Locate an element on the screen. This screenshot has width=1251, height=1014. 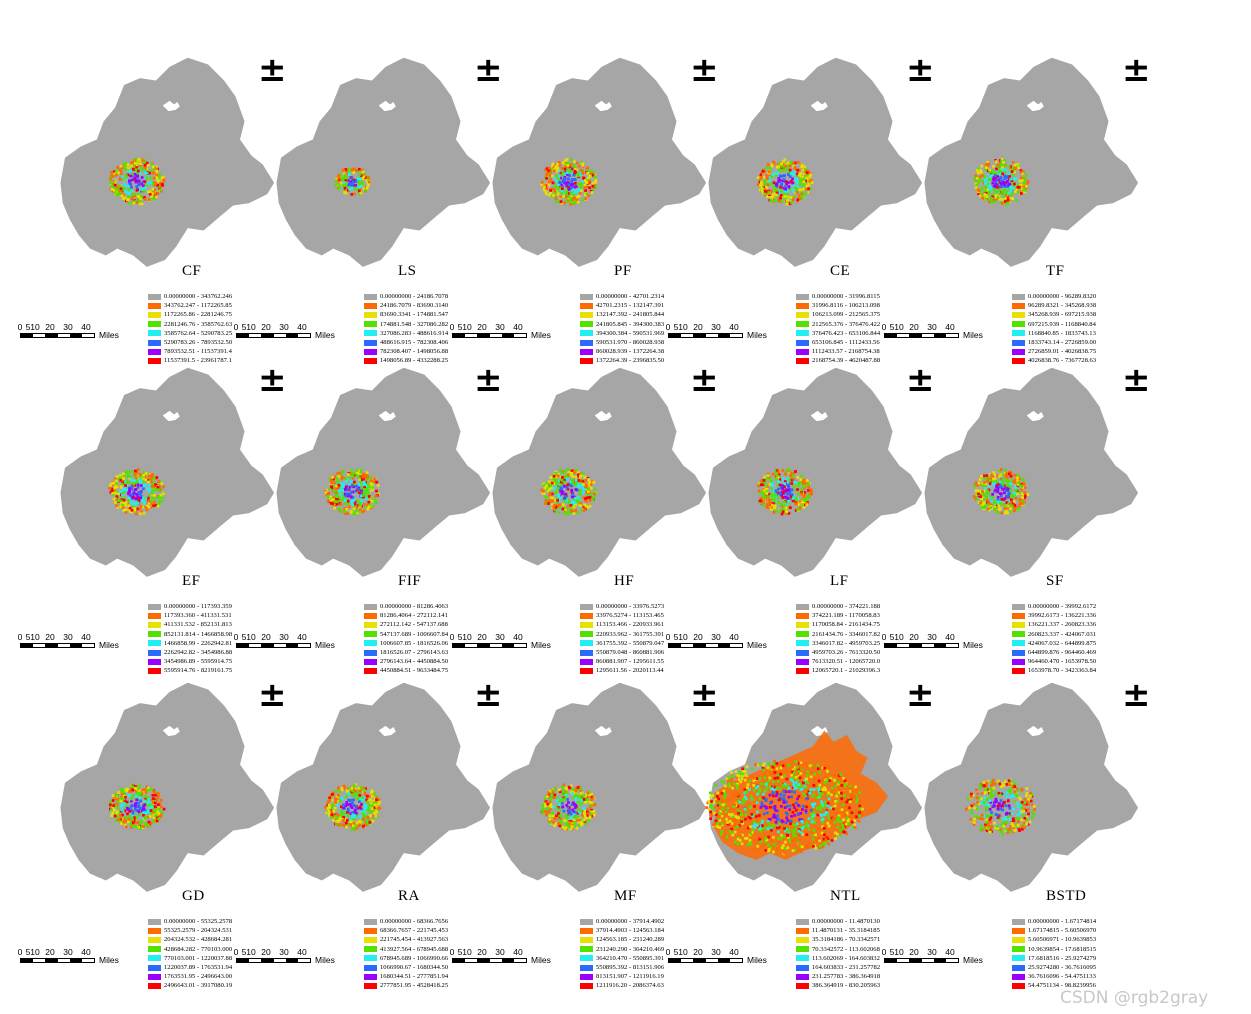
legend-label: 2168754.39 - 4620487.88 is located at coordinates (846, 361).